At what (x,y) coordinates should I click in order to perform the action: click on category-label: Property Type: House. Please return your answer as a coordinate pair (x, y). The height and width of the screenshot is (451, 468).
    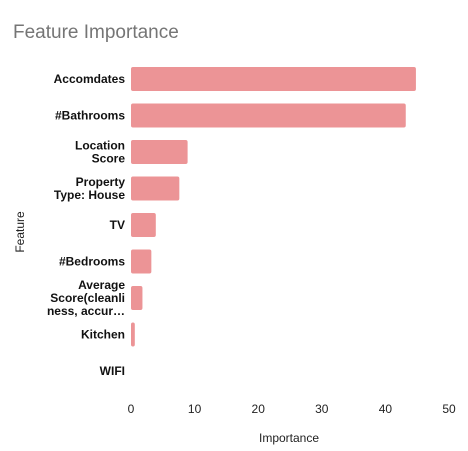
    Looking at the image, I should click on (89, 188).